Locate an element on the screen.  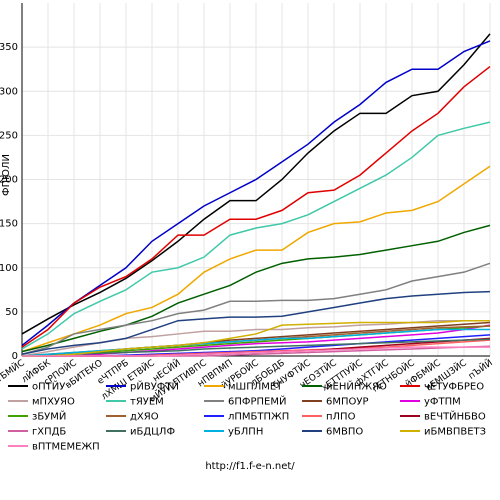
legend-label: тЯУЕМ is located at coordinates (147, 402).